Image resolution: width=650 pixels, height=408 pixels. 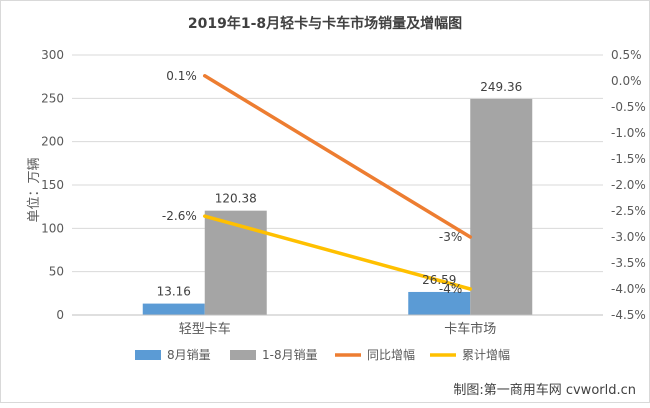 What do you see at coordinates (628, 107) in the screenshot?
I see `y-right-tick-label: -0.5%` at bounding box center [628, 107].